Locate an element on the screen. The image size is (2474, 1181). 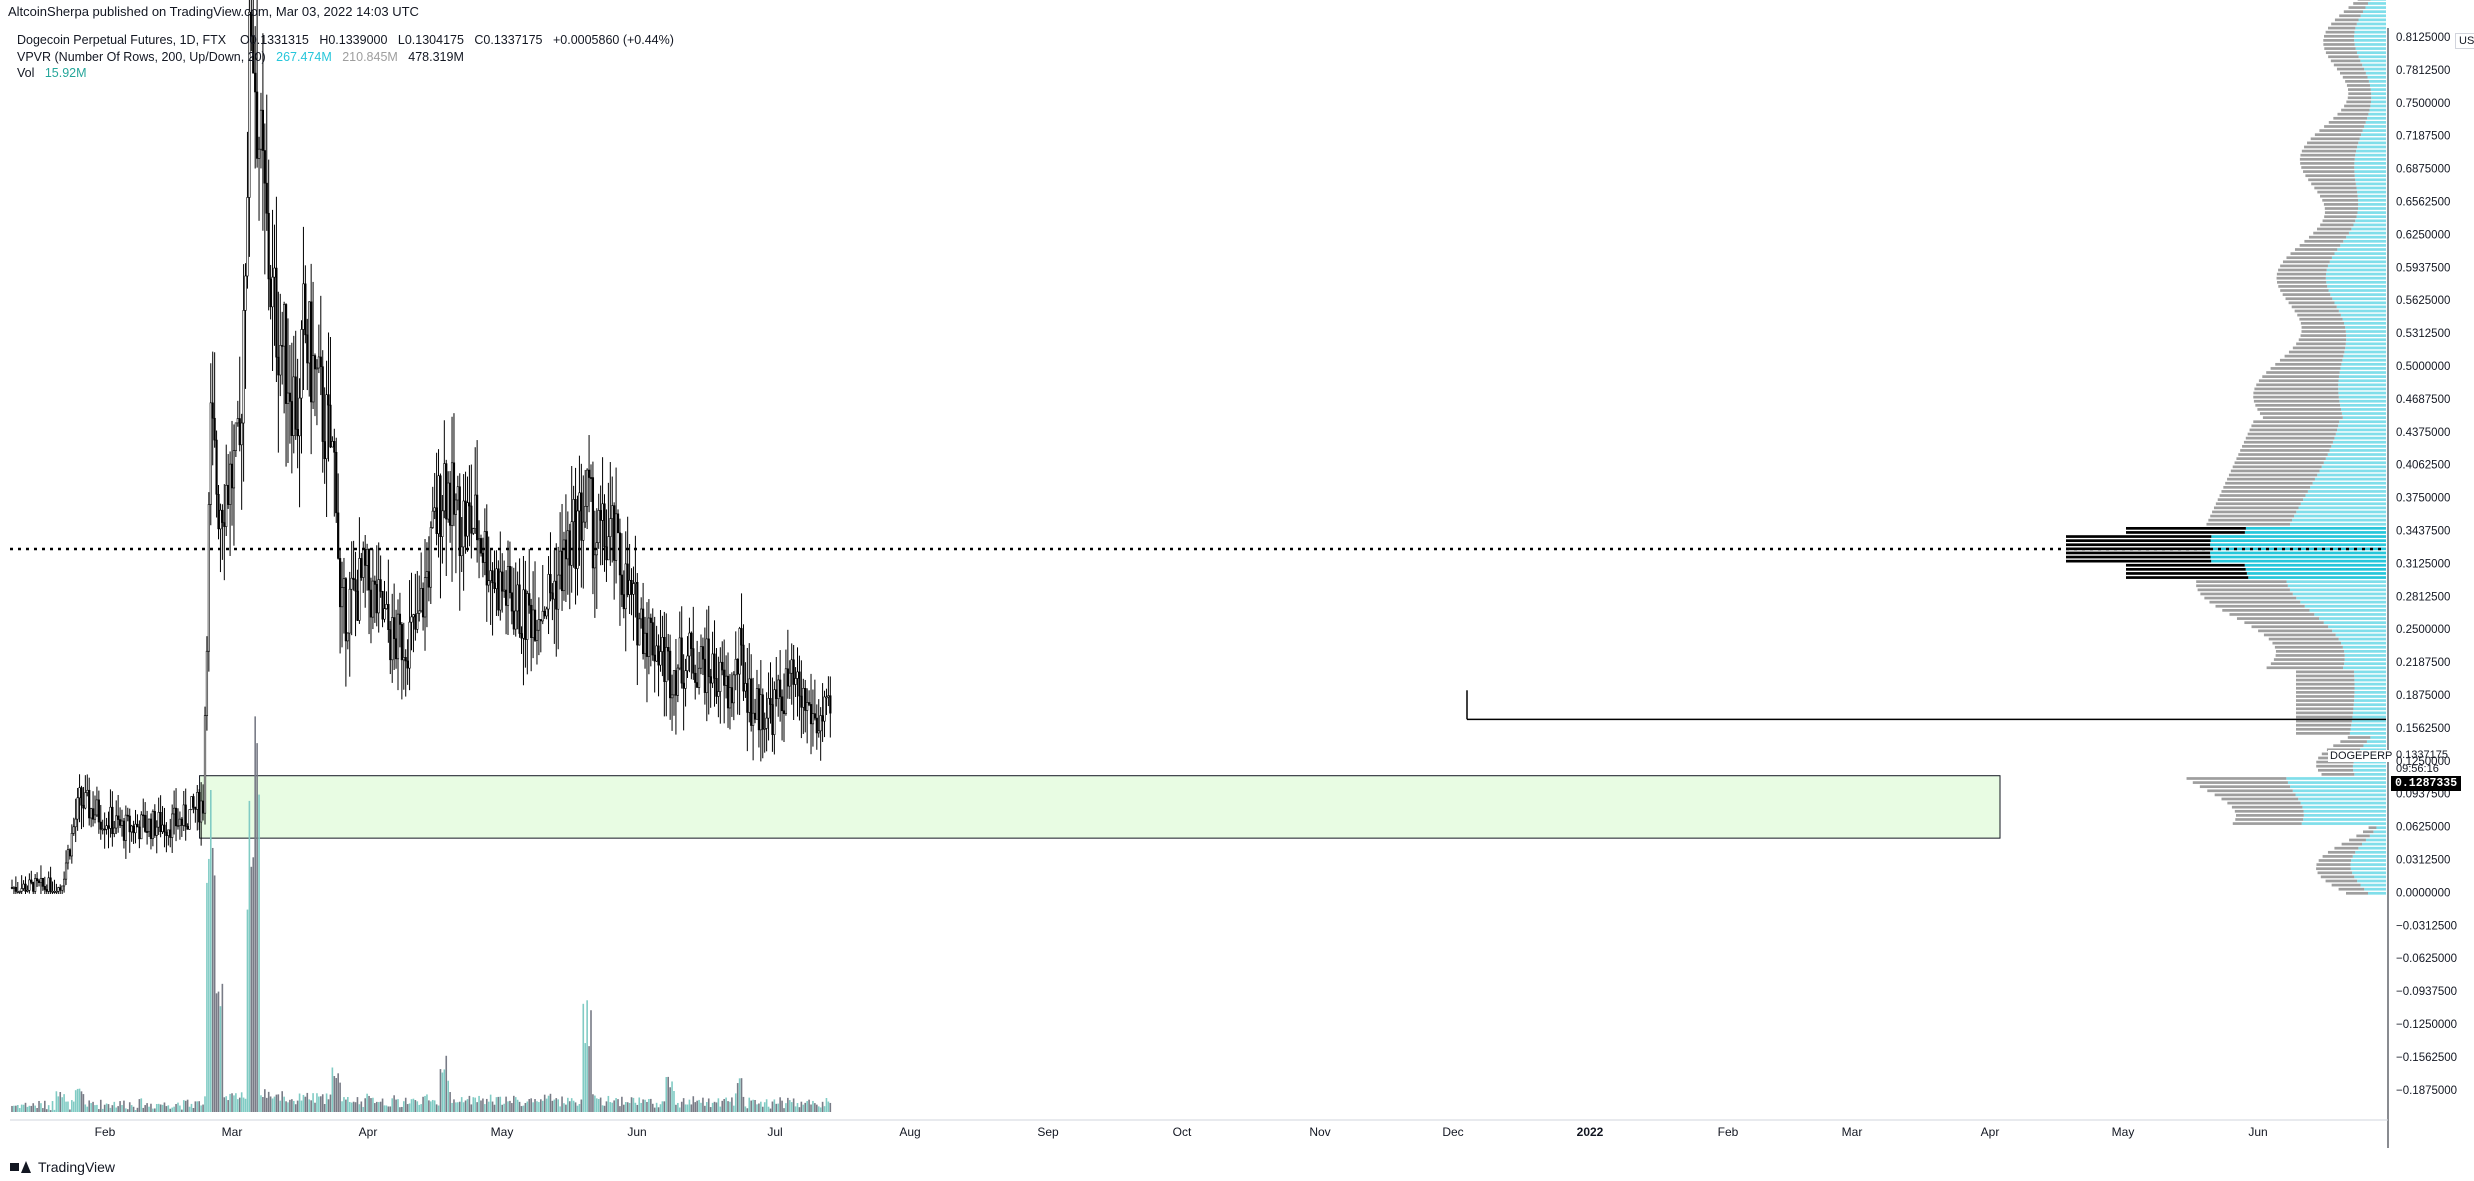
tradingview-footer: TradingView is located at coordinates (62, 1167).